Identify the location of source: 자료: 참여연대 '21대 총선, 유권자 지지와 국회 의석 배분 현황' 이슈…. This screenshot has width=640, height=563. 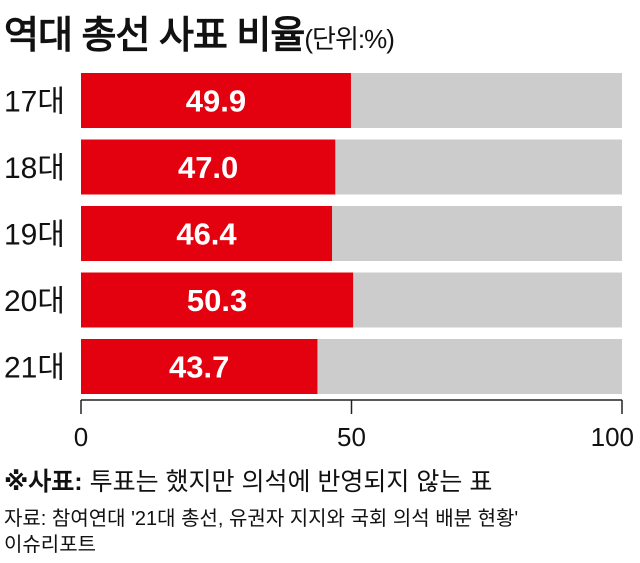
(261, 532).